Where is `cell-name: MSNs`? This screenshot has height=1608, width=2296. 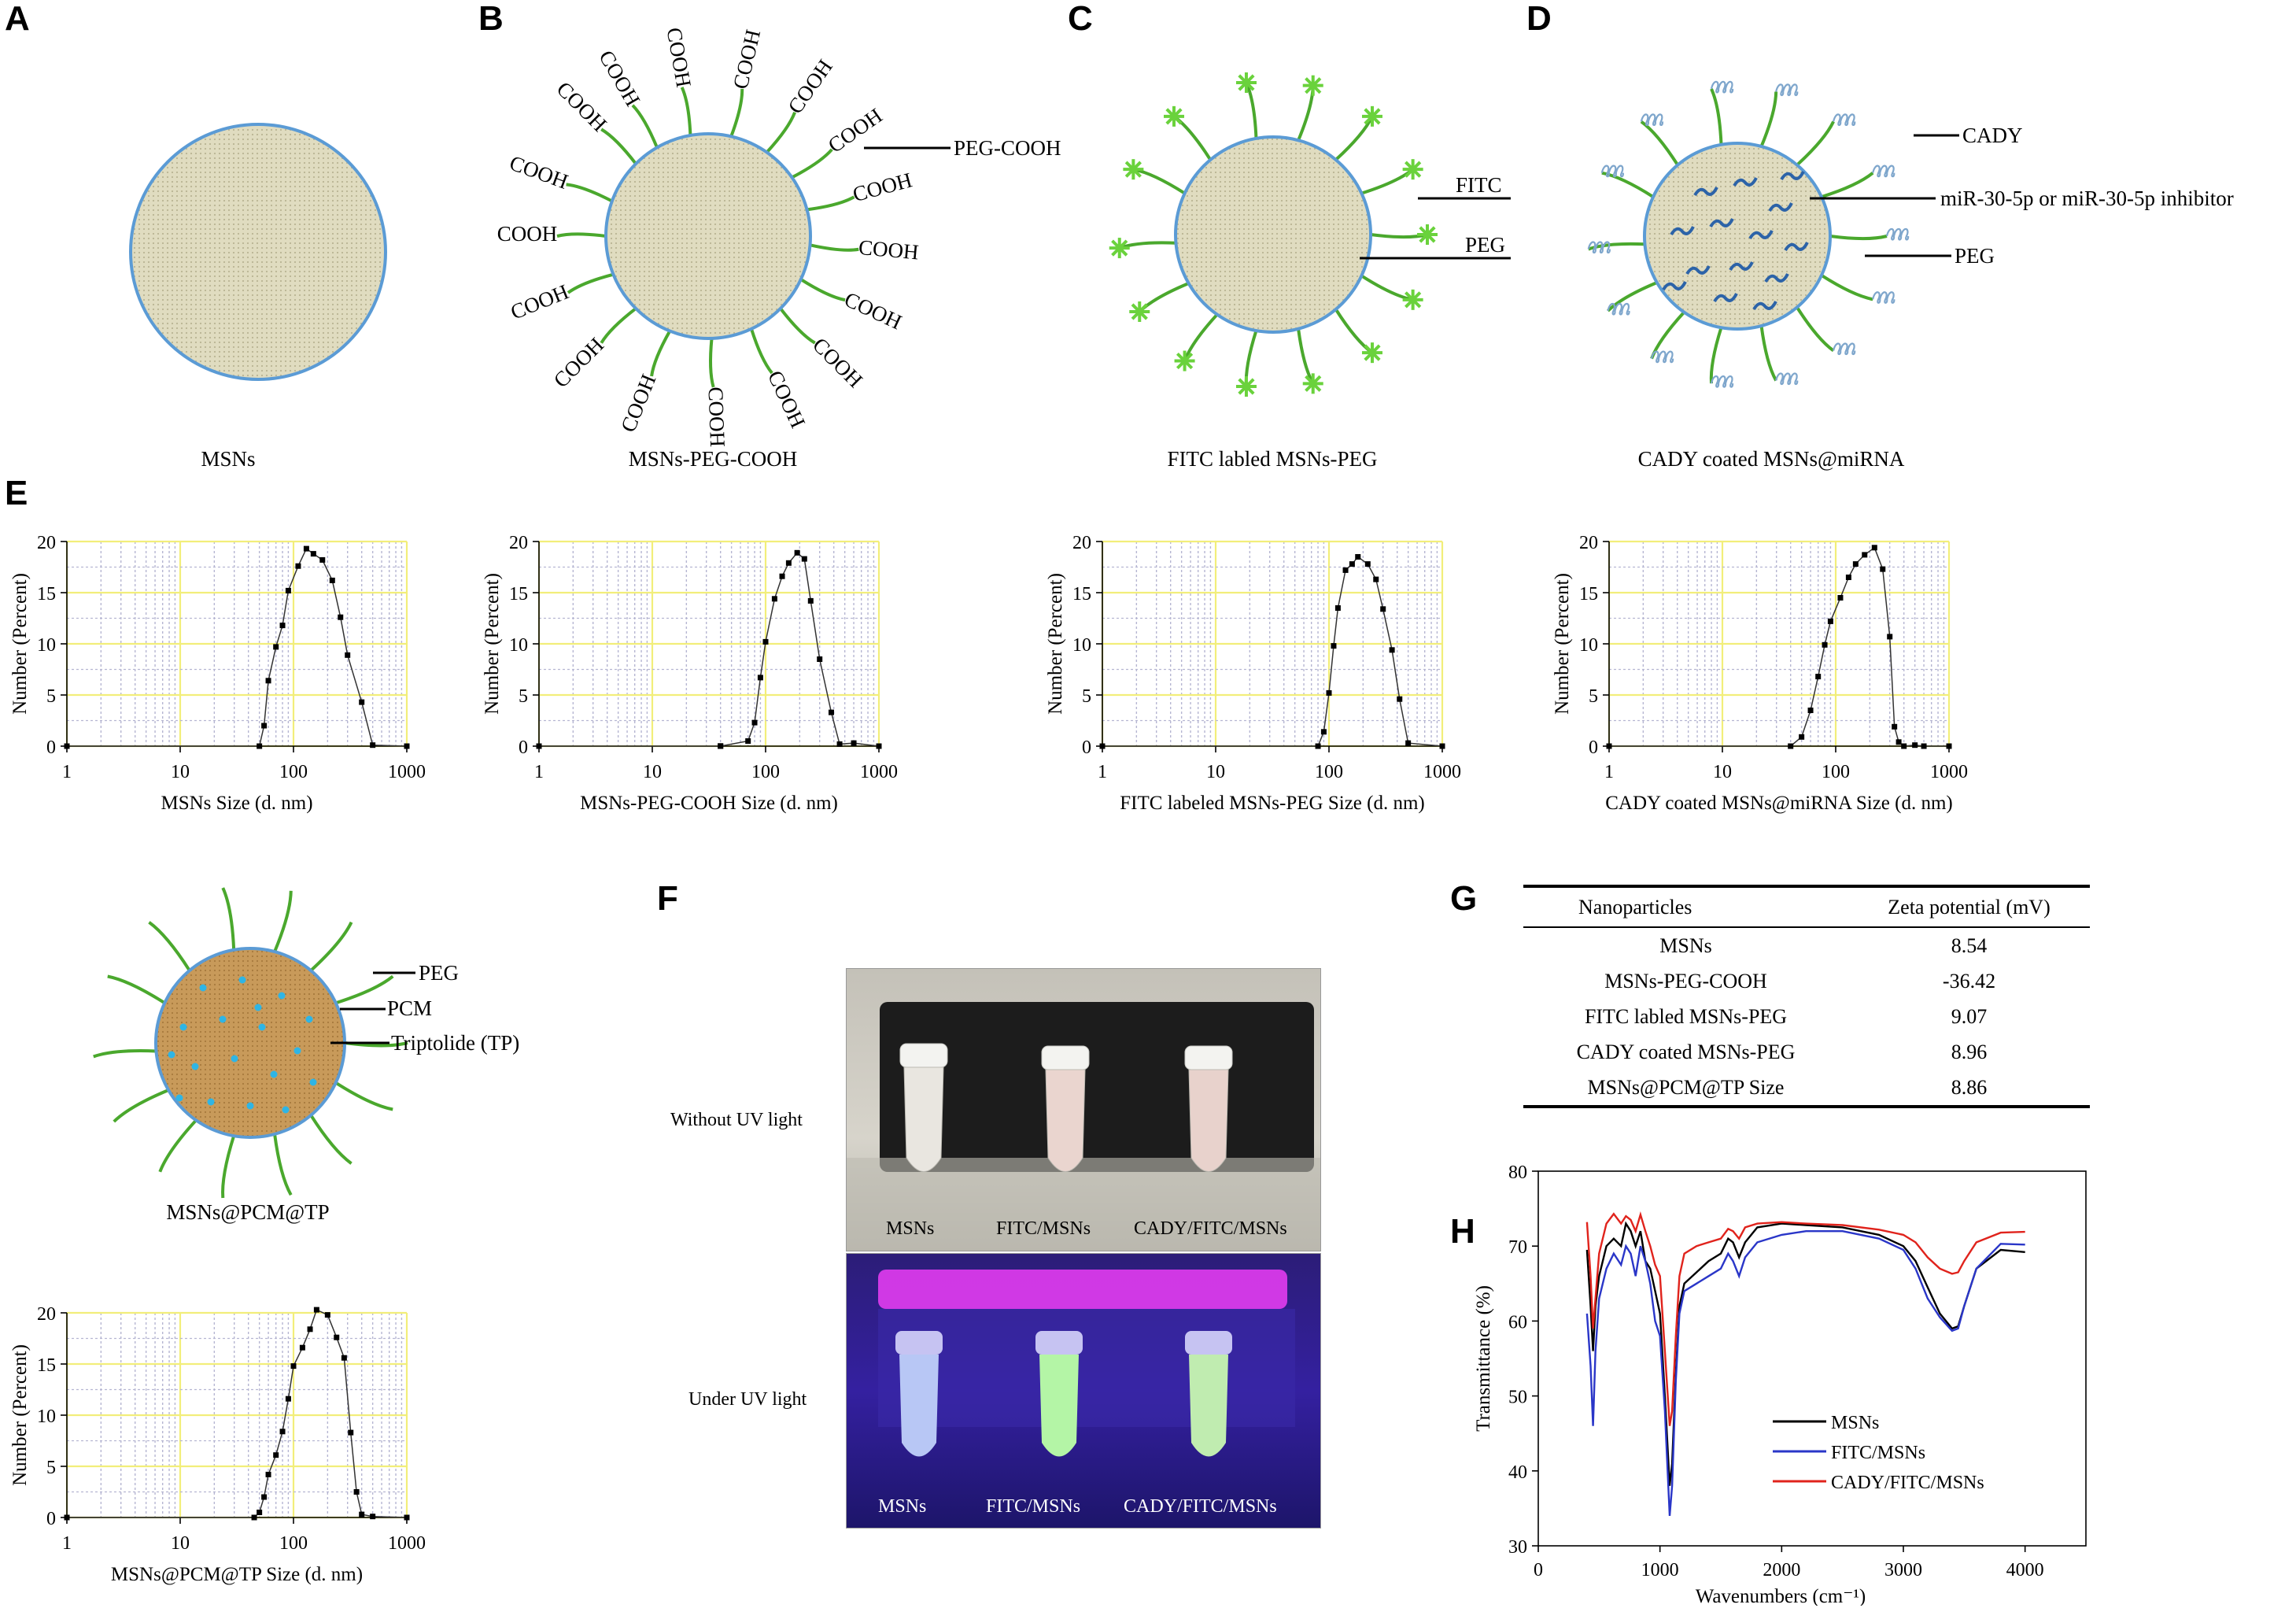 cell-name: MSNs is located at coordinates (1685, 945).